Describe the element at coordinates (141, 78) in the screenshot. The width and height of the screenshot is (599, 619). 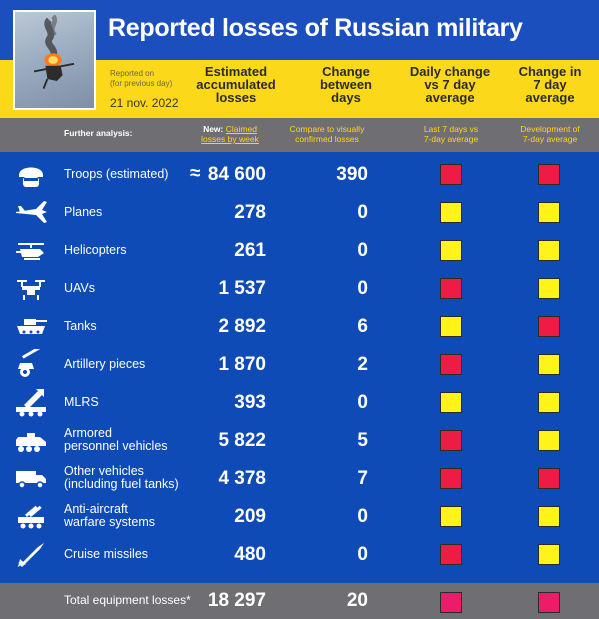
I see `reported-on-label: Reported on (for previous day)` at that location.